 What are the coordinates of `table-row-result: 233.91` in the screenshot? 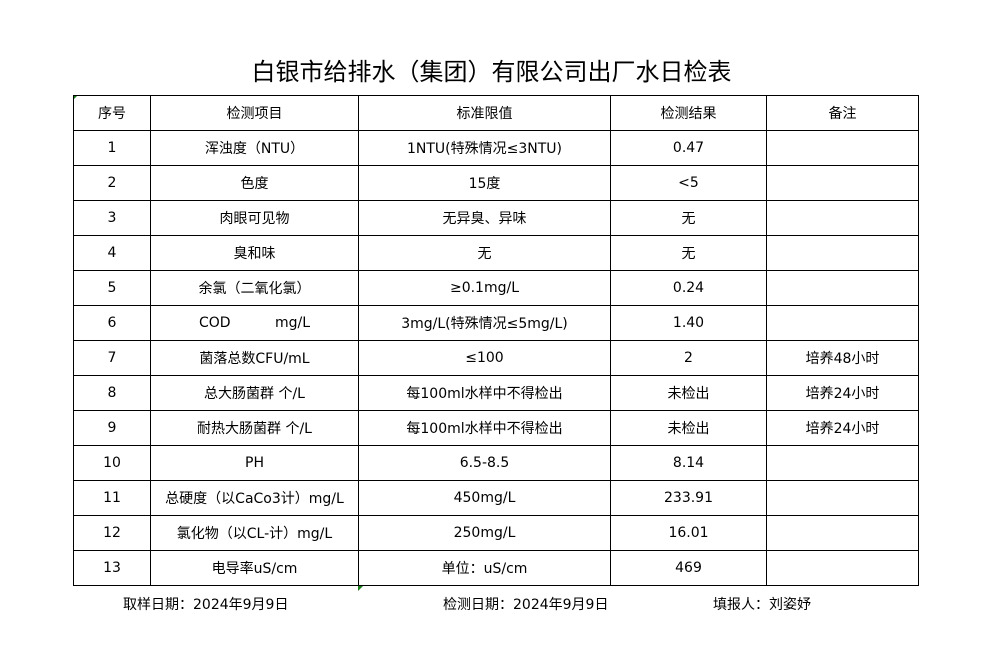 It's located at (688, 498).